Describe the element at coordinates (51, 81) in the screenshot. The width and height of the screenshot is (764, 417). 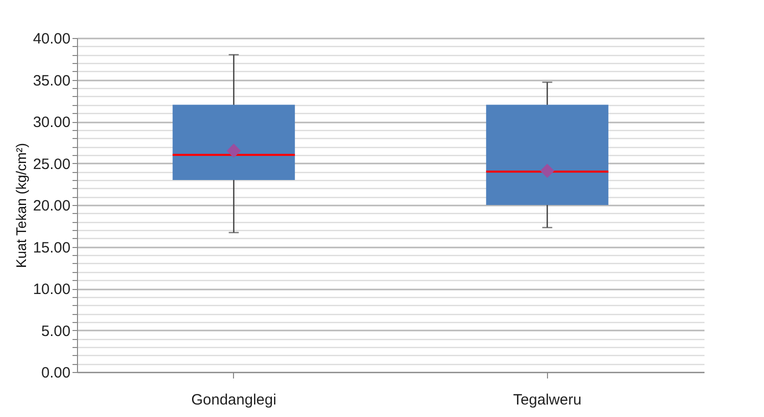
I see `y-tick-label: 35.00` at that location.